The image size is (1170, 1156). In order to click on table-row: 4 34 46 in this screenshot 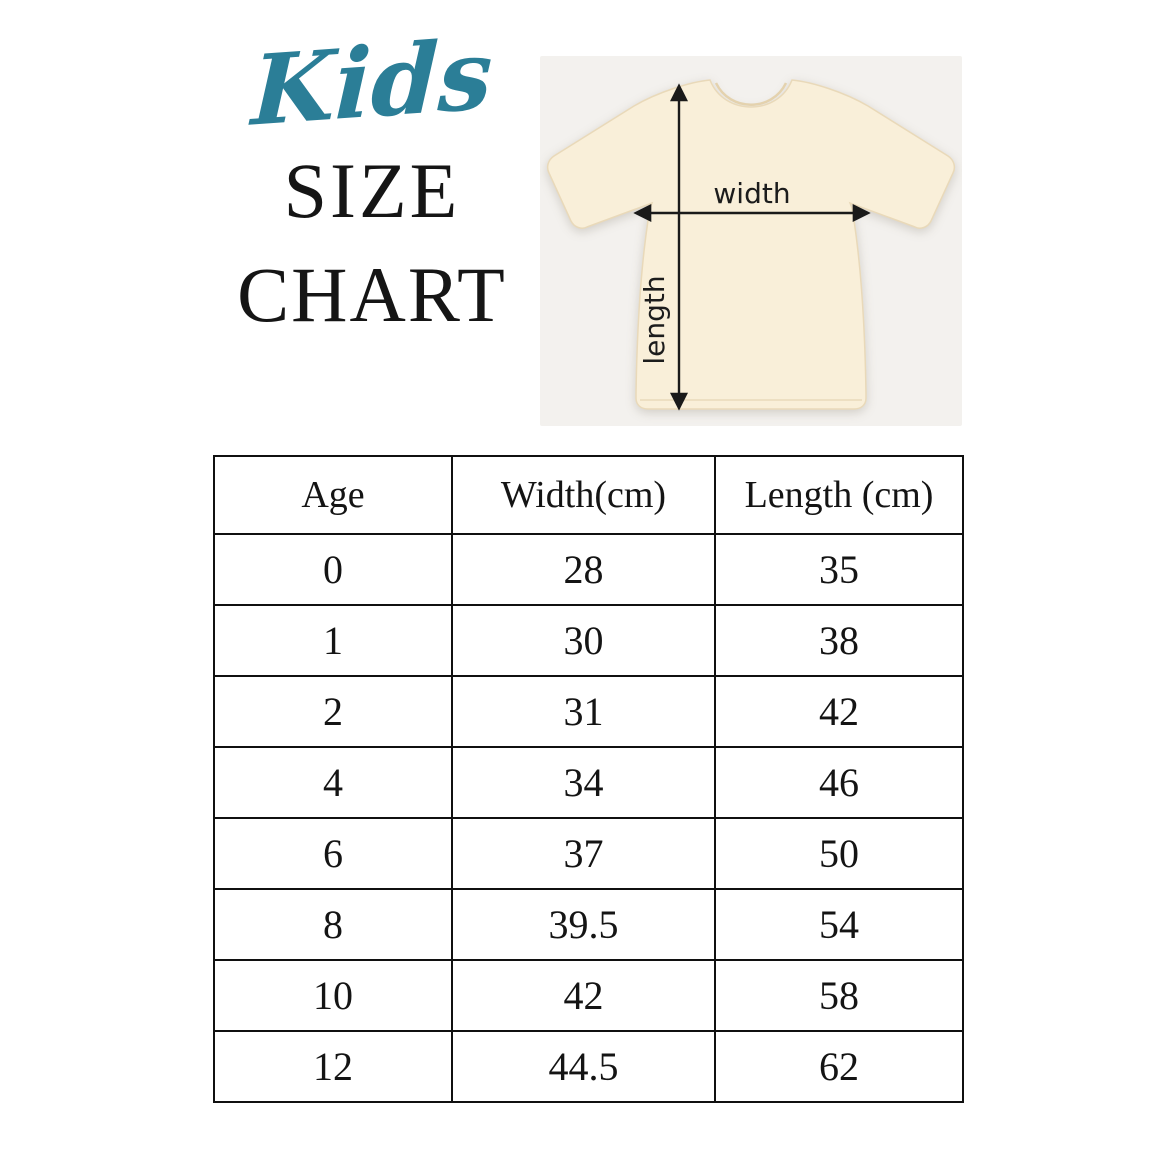, I will do `click(588, 782)`.